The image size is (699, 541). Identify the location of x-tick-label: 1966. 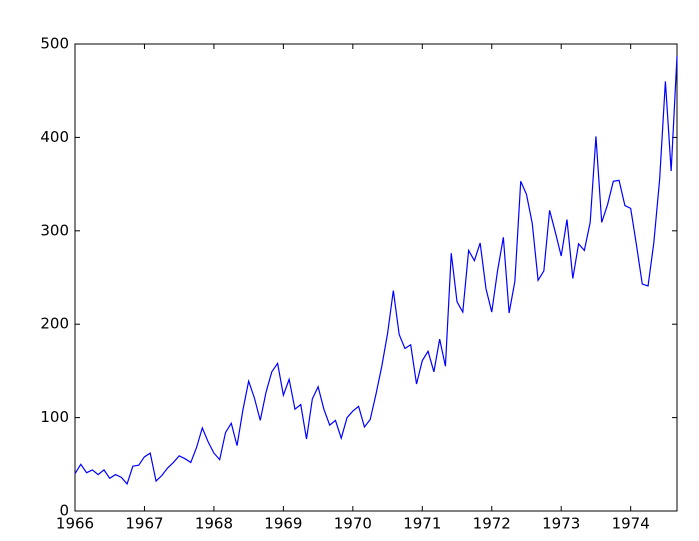
(75, 524).